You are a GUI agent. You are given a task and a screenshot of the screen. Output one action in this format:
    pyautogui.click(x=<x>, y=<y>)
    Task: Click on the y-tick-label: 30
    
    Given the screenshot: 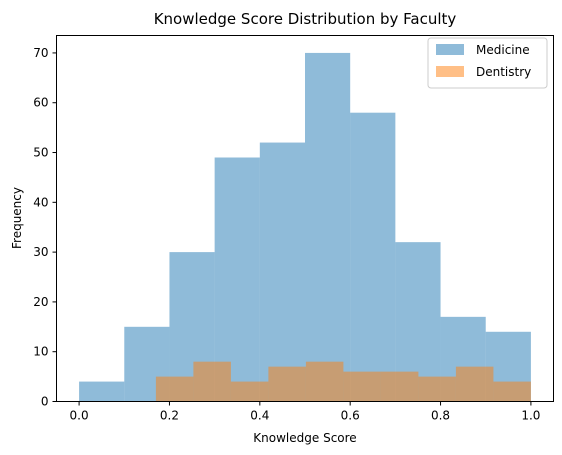 What is the action you would take?
    pyautogui.click(x=40, y=252)
    